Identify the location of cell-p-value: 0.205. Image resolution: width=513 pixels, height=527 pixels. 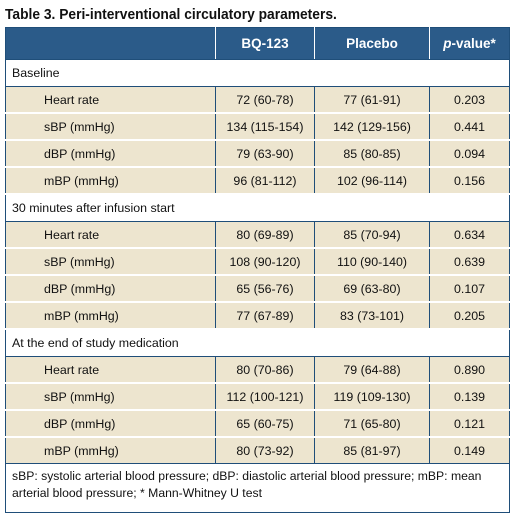
(469, 315).